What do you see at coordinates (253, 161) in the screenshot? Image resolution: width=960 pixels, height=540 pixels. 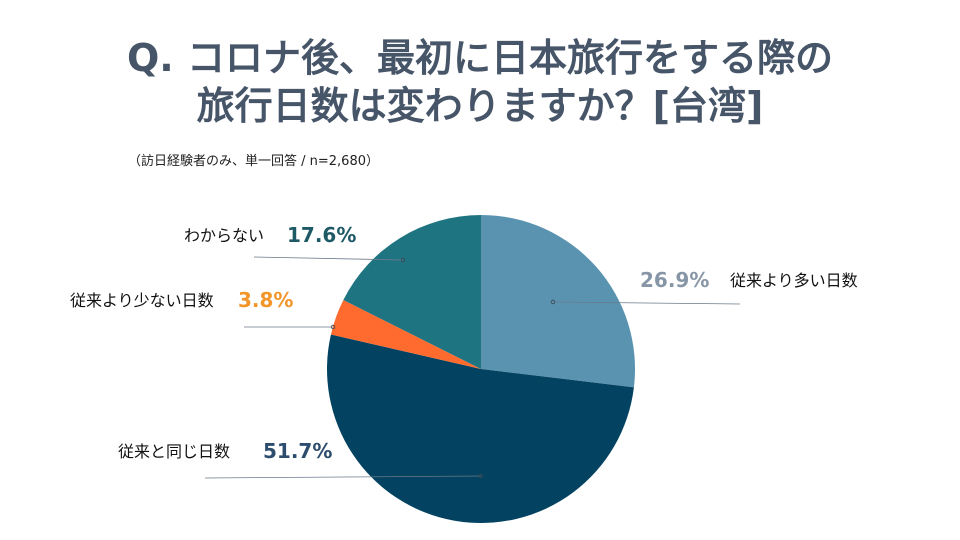 I see `chart-subtitle: （訪日経験者のみ、単一回答 / n=2,680）` at bounding box center [253, 161].